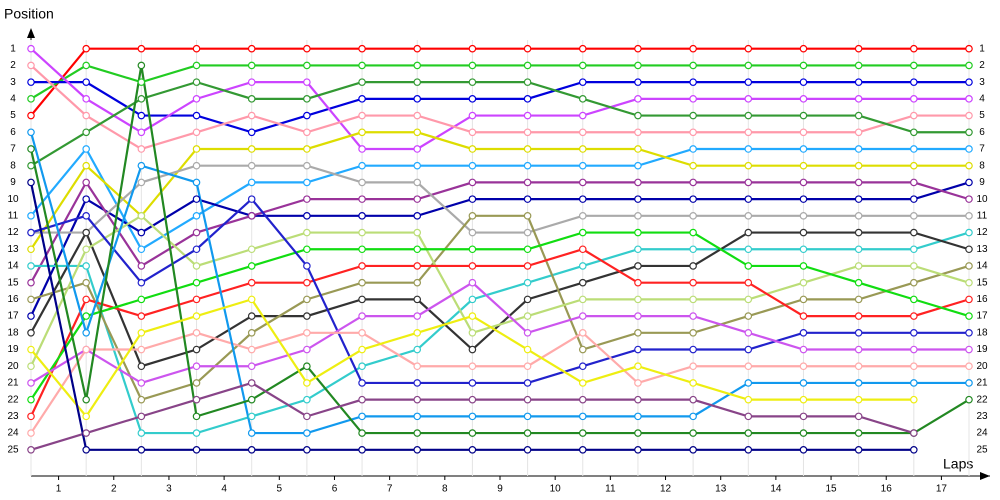 The height and width of the screenshot is (500, 1000). Describe the element at coordinates (982, 149) in the screenshot. I see `y-tick-label-right: 7` at that location.